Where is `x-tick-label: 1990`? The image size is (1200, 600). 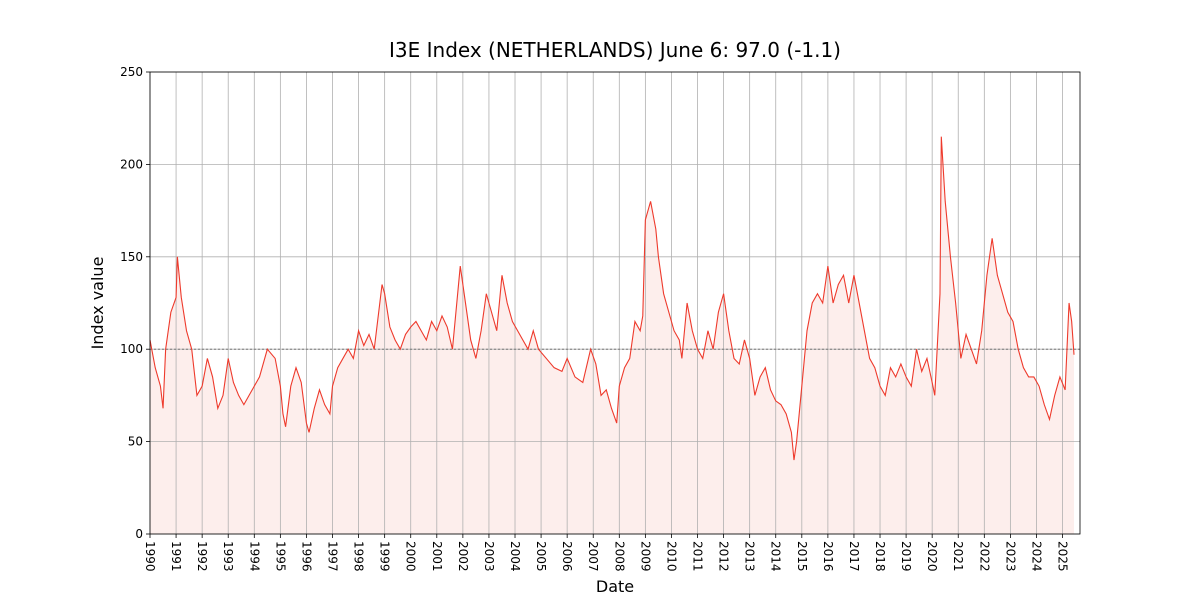 x-tick-label: 1990 is located at coordinates (150, 556).